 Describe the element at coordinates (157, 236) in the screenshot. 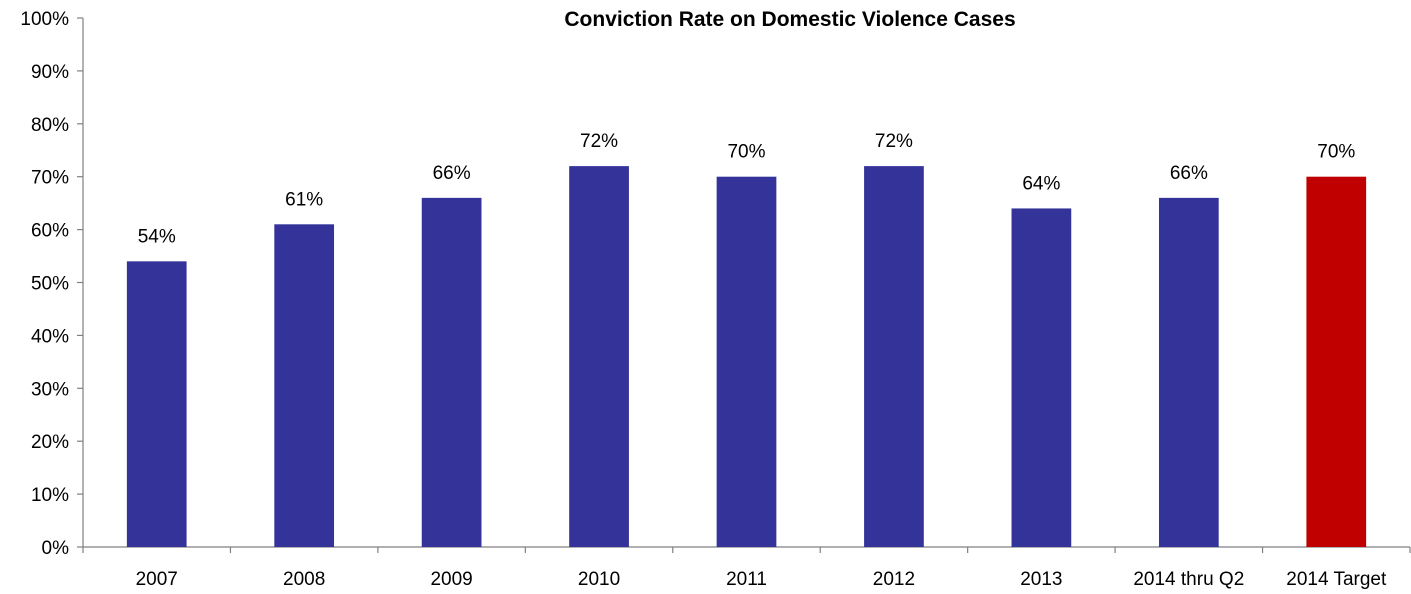

I see `data-label: 54%` at that location.